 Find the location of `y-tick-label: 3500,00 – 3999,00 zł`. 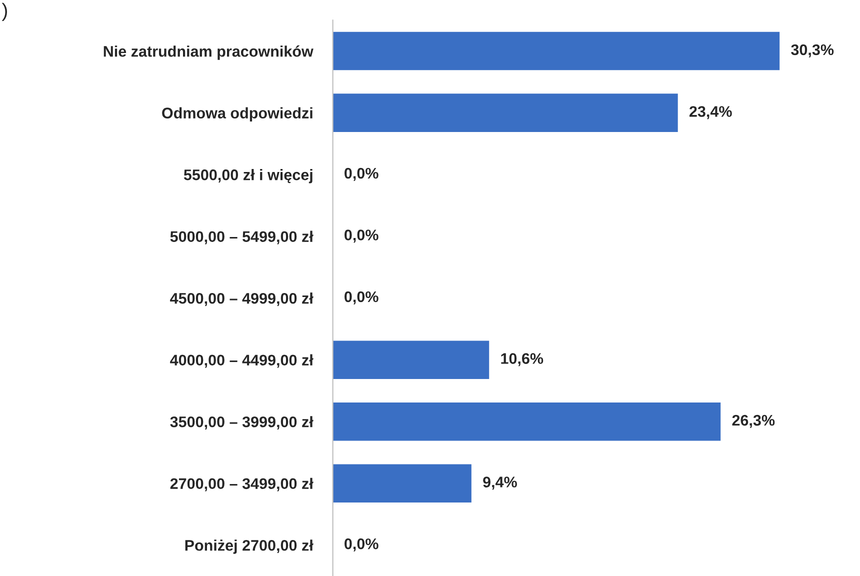

y-tick-label: 3500,00 – 3999,00 zł is located at coordinates (242, 423).